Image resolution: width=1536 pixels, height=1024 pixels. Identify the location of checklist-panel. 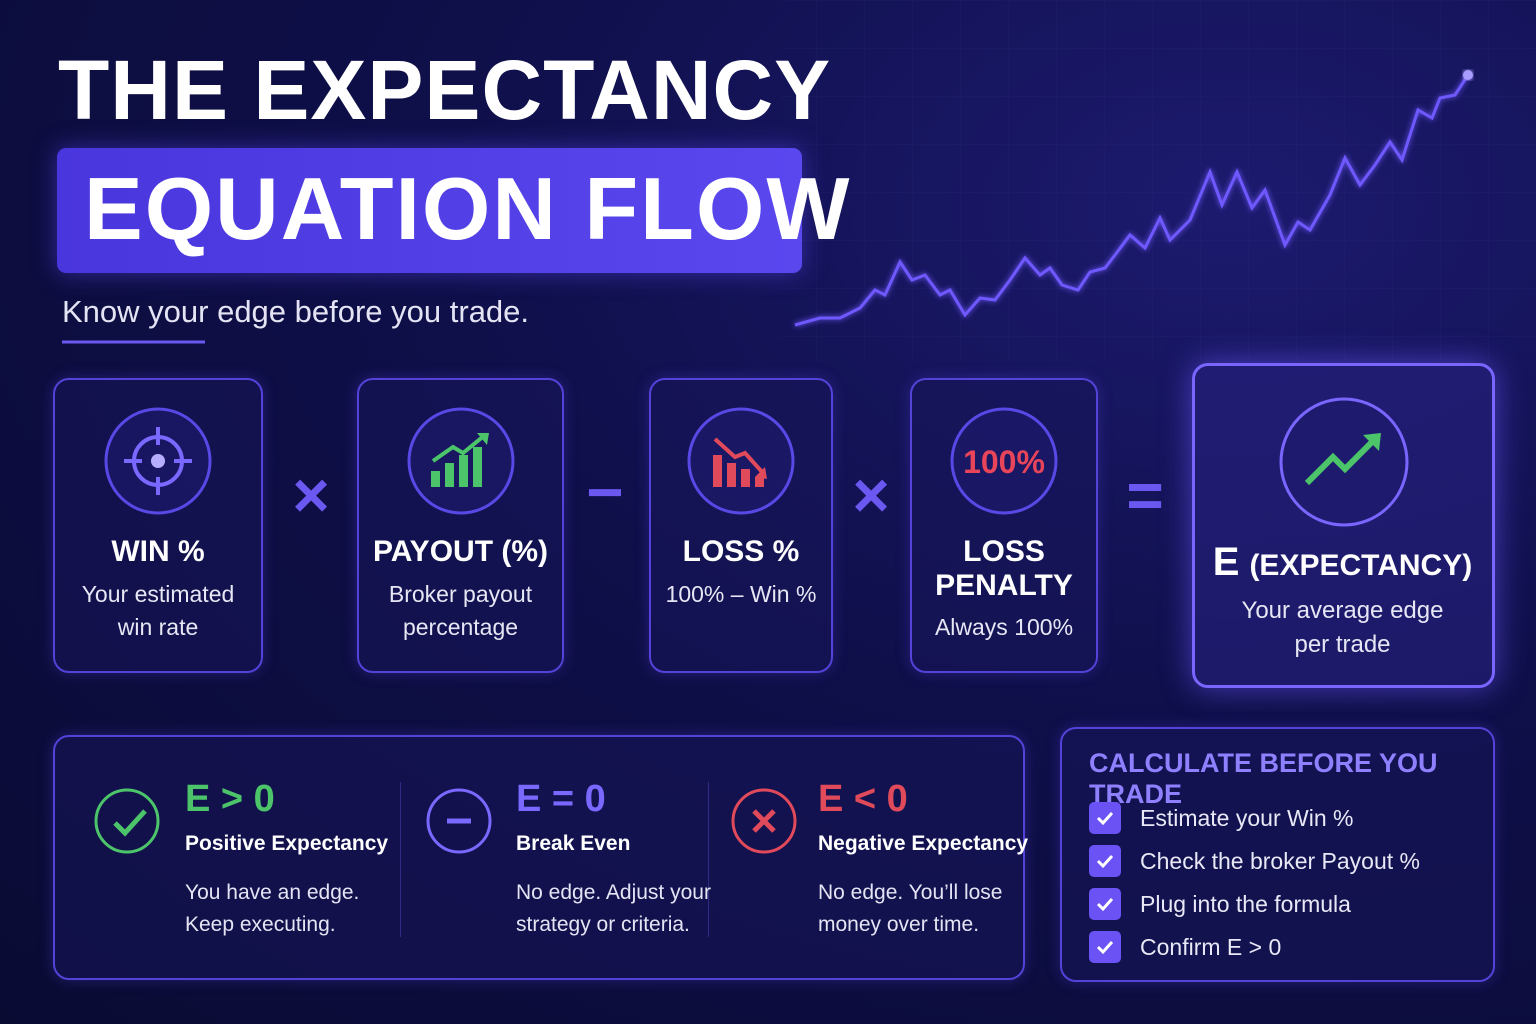
(1277, 854).